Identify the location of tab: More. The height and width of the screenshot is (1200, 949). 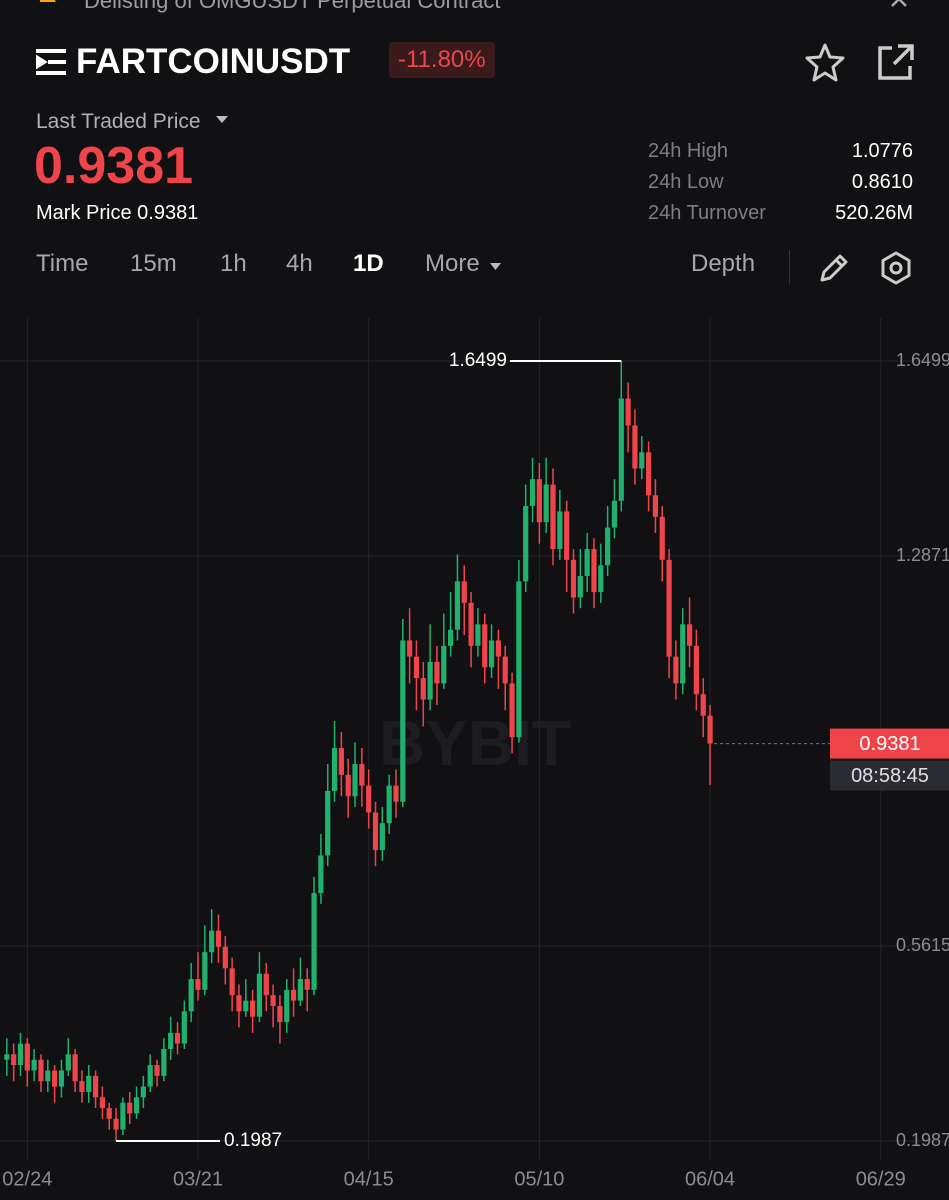
(452, 263).